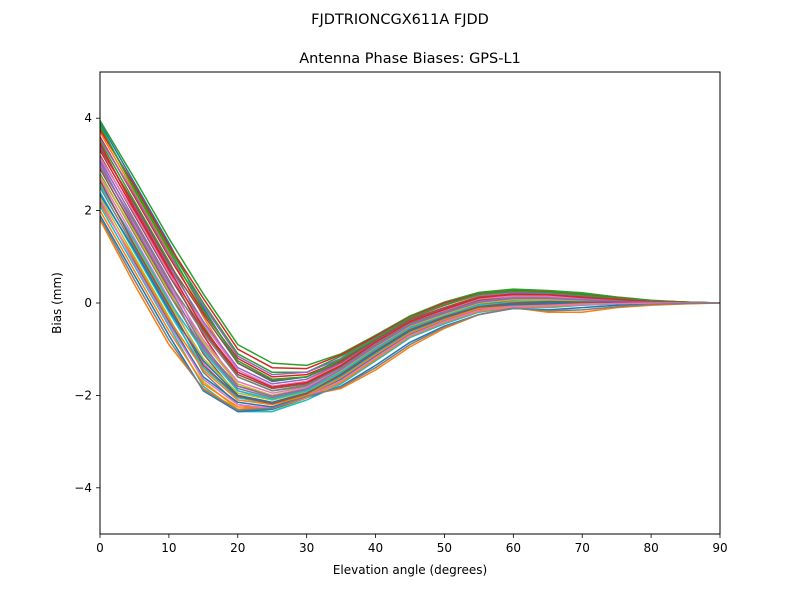  What do you see at coordinates (582, 548) in the screenshot?
I see `x-tick-label: 70` at bounding box center [582, 548].